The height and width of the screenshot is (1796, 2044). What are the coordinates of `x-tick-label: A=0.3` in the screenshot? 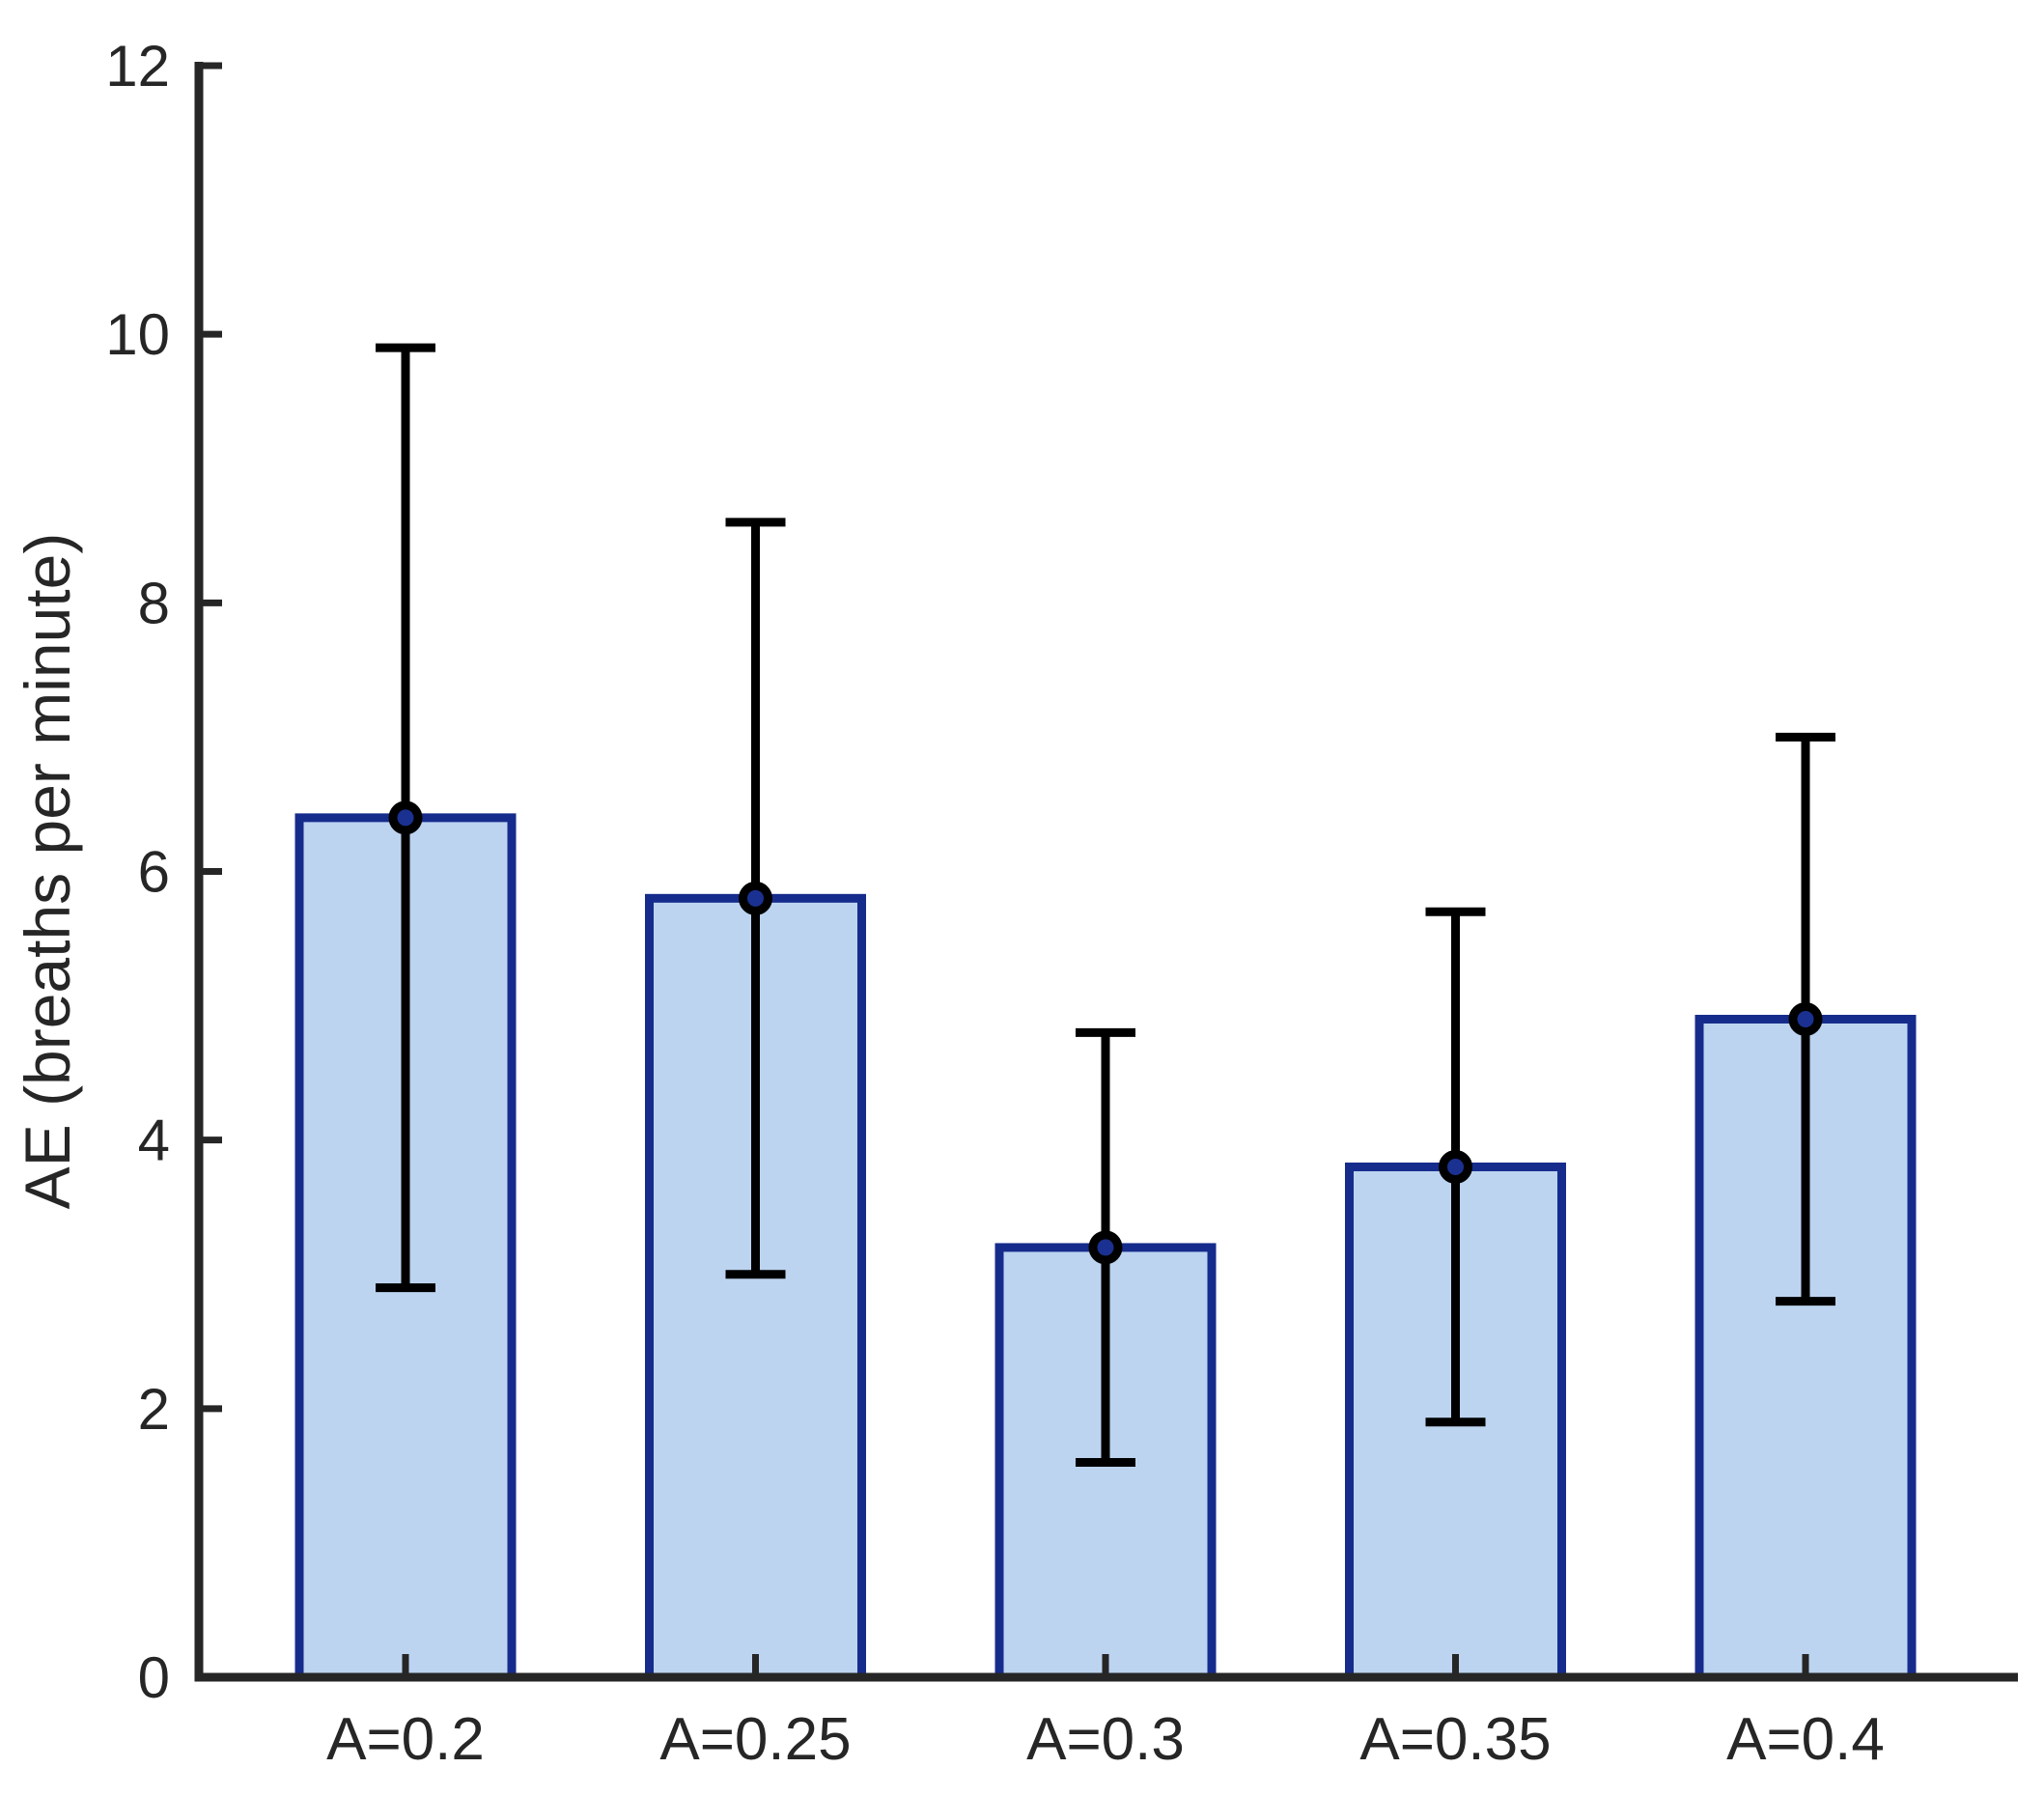 It's located at (1105, 1739).